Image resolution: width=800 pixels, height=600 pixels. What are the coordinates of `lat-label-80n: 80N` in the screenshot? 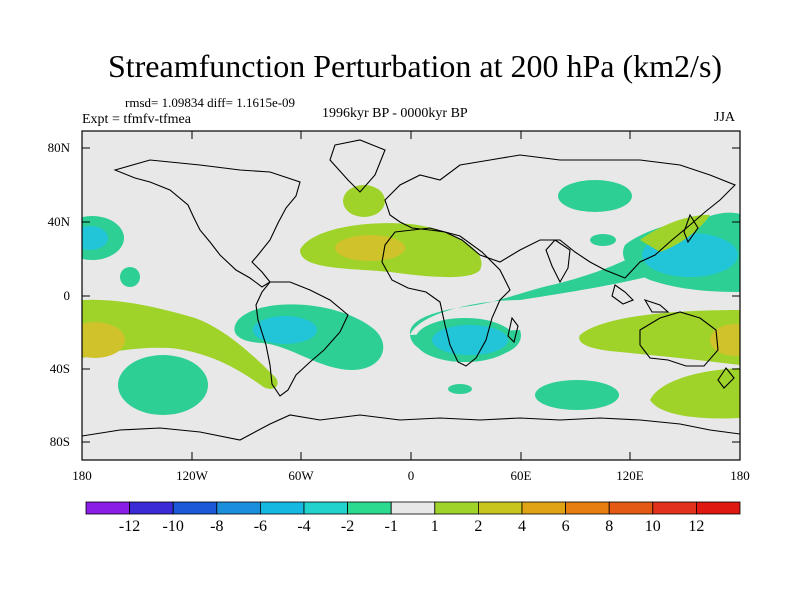 It's located at (58, 147).